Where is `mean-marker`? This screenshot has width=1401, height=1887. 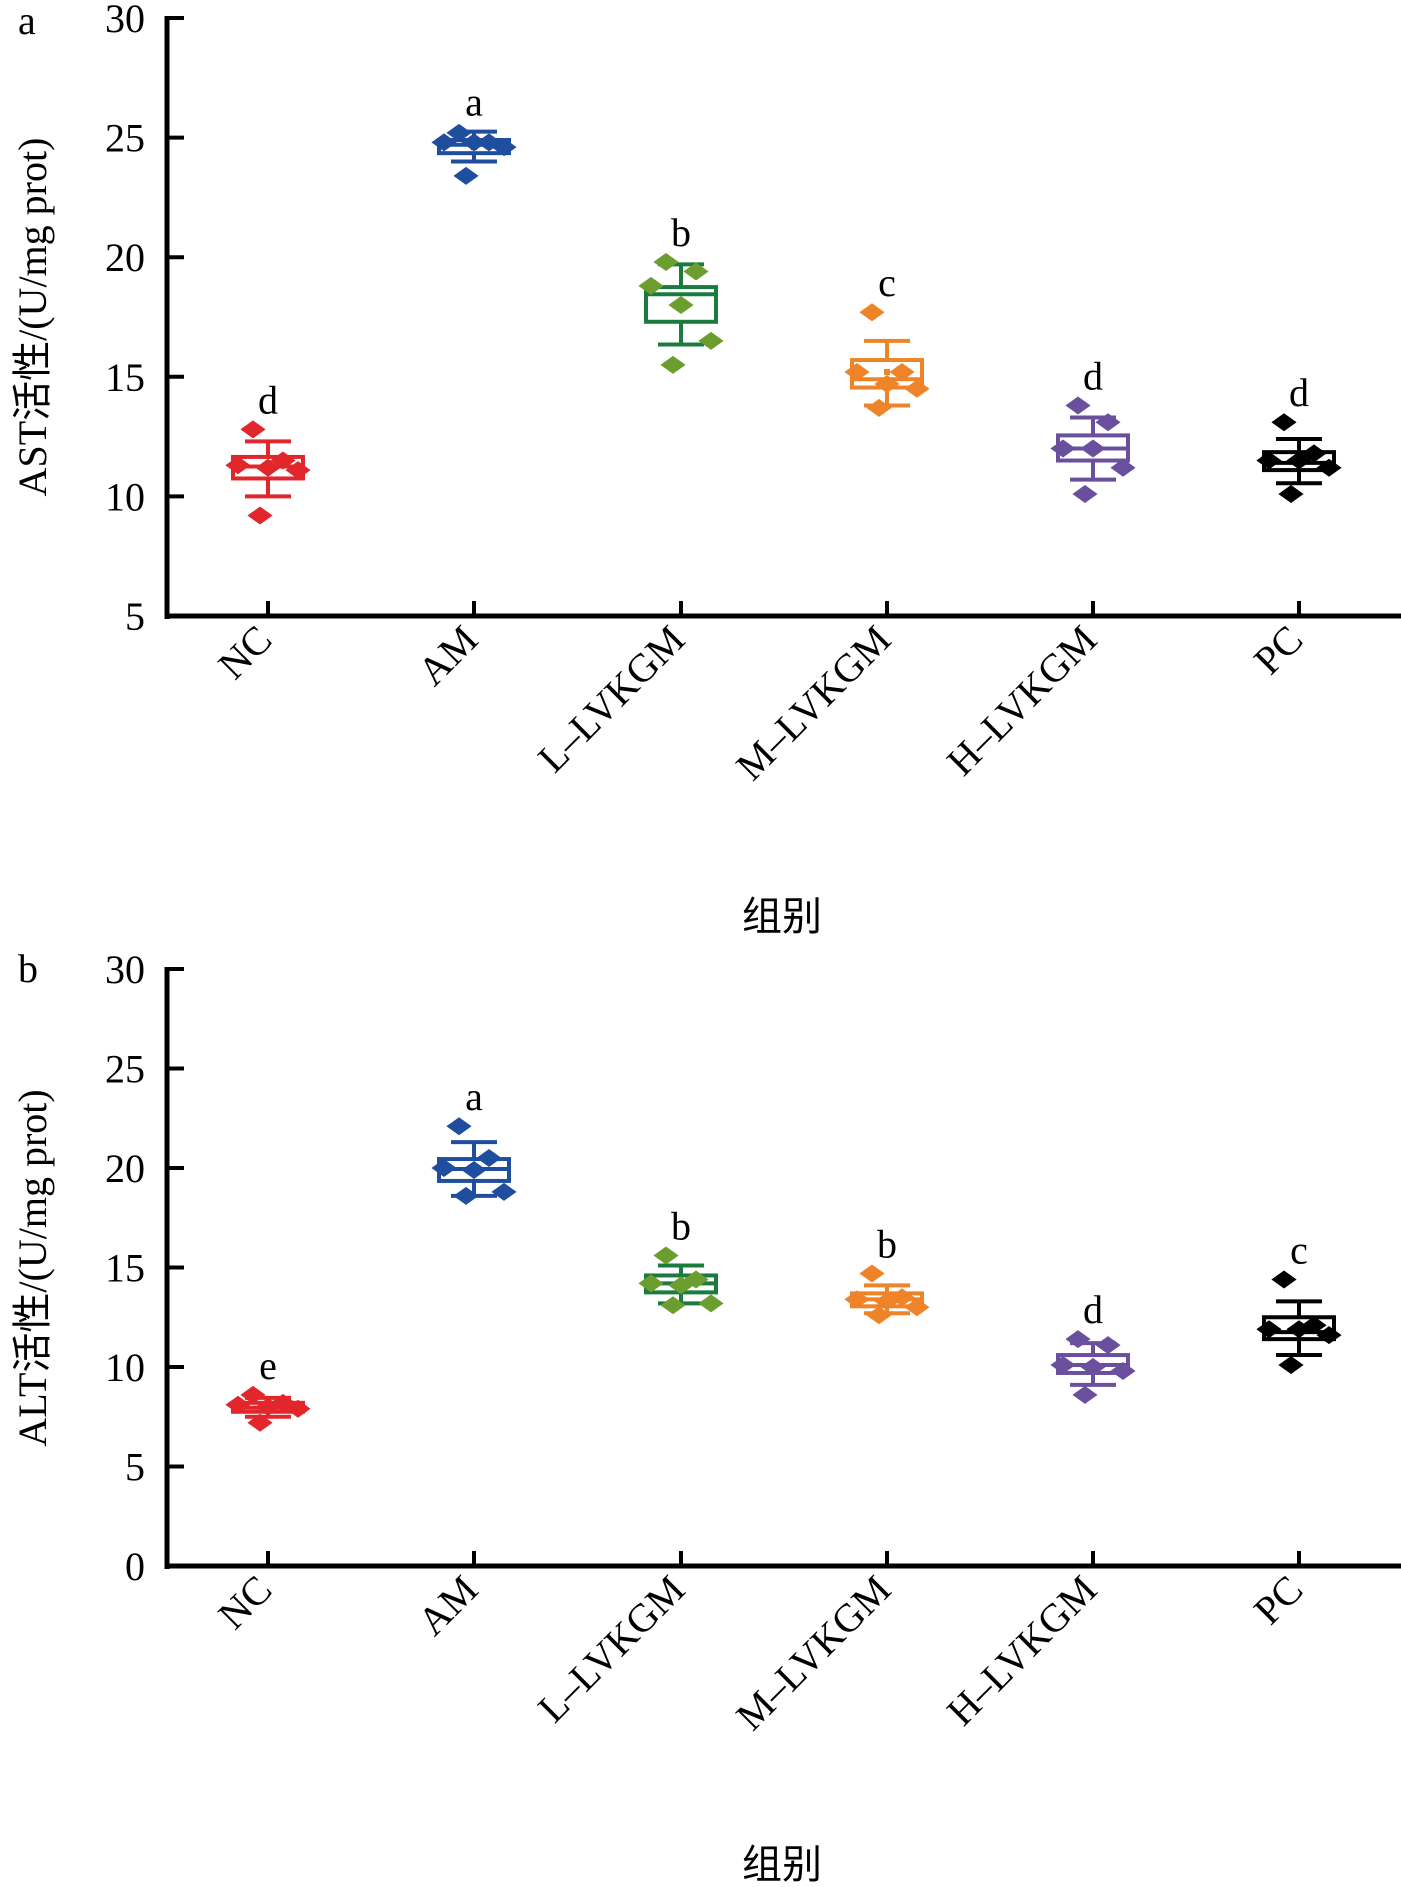
mean-marker is located at coordinates (887, 372).